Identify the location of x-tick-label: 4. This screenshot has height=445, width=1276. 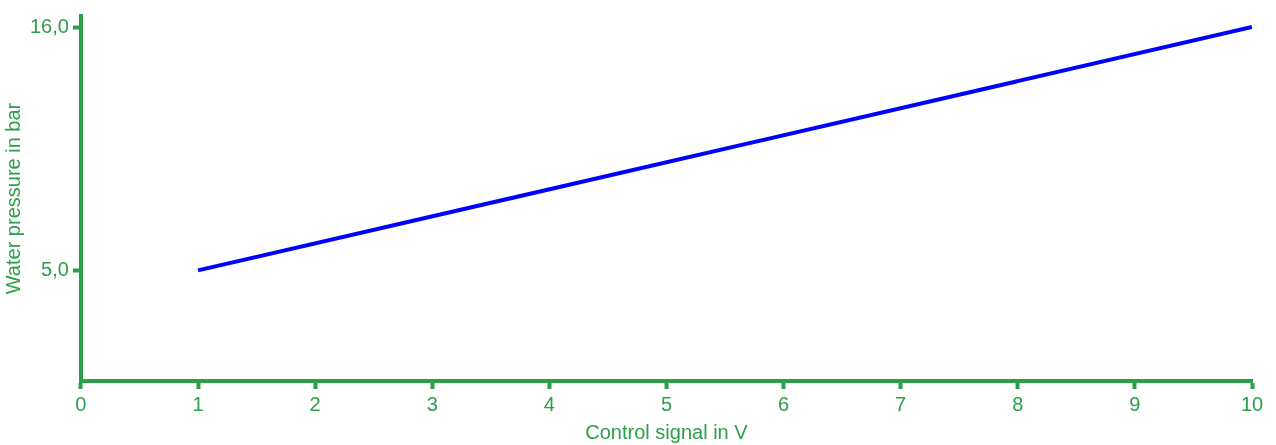
(549, 403).